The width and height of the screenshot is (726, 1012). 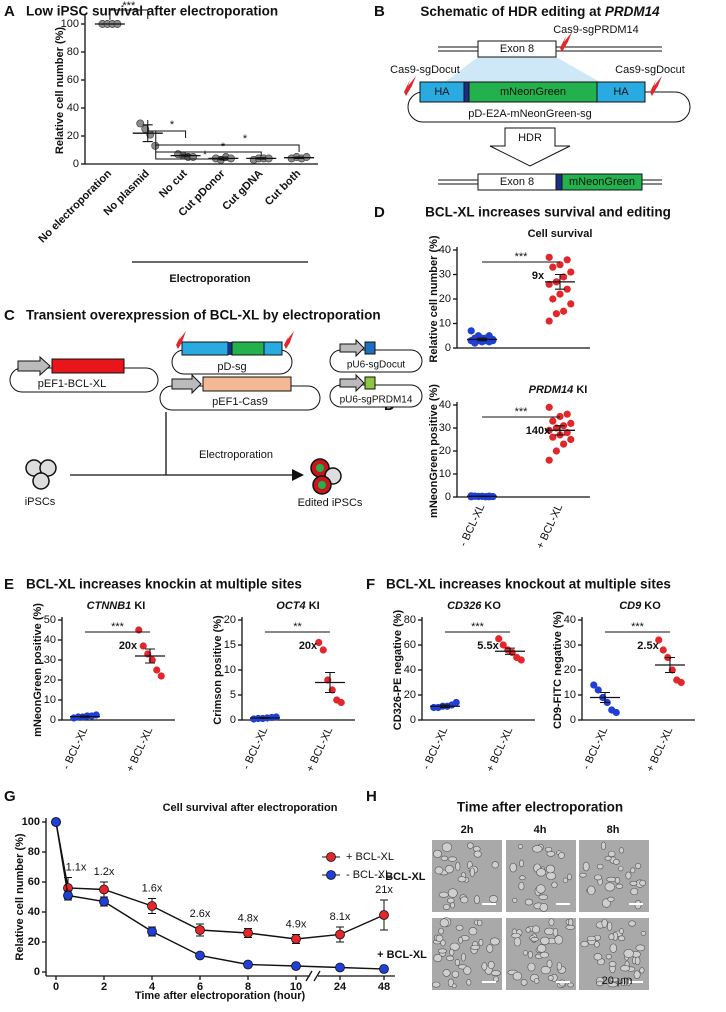 What do you see at coordinates (297, 606) in the screenshot?
I see `chart-title: OCT4 KI` at bounding box center [297, 606].